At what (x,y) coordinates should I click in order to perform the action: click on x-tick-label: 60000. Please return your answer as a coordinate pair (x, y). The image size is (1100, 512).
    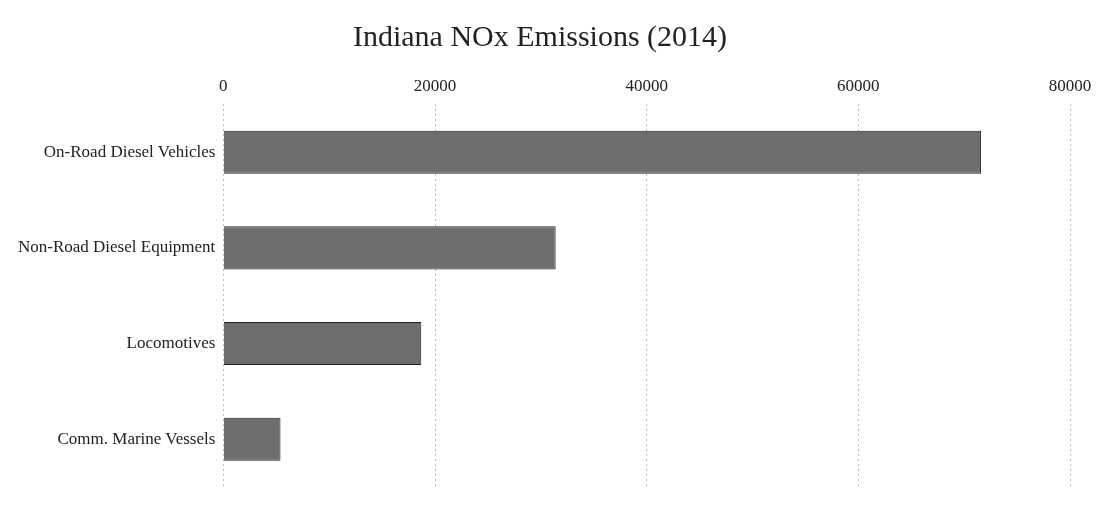
    Looking at the image, I should click on (858, 85).